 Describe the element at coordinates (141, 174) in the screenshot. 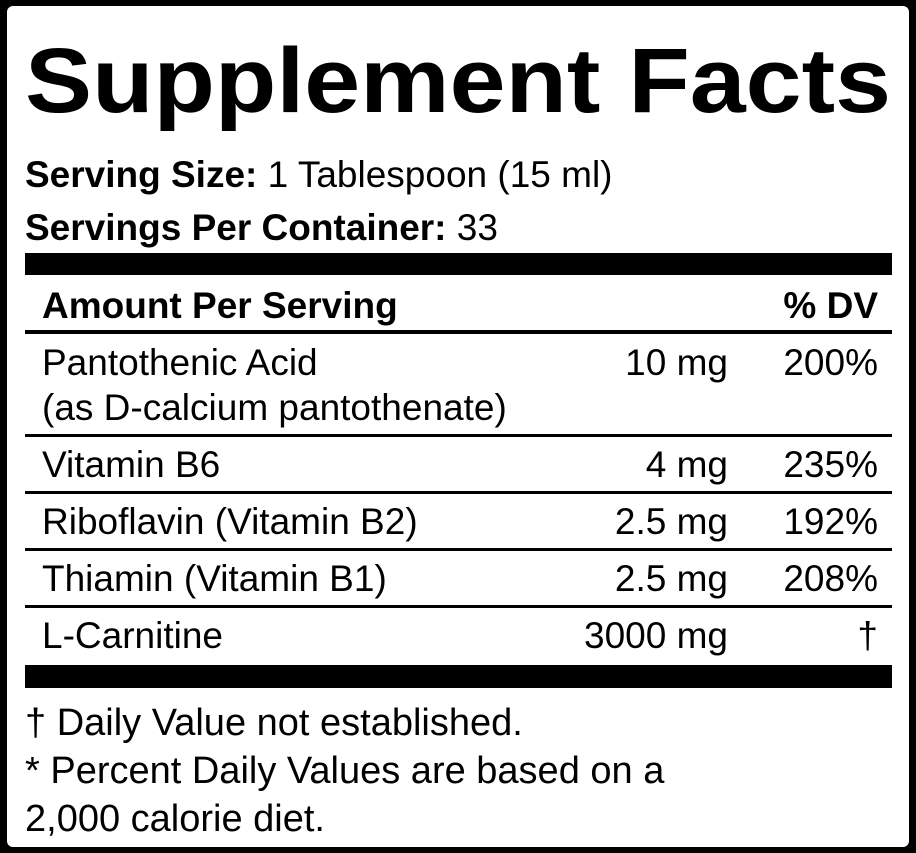

I see `serving-size-label: Serving Size:` at that location.